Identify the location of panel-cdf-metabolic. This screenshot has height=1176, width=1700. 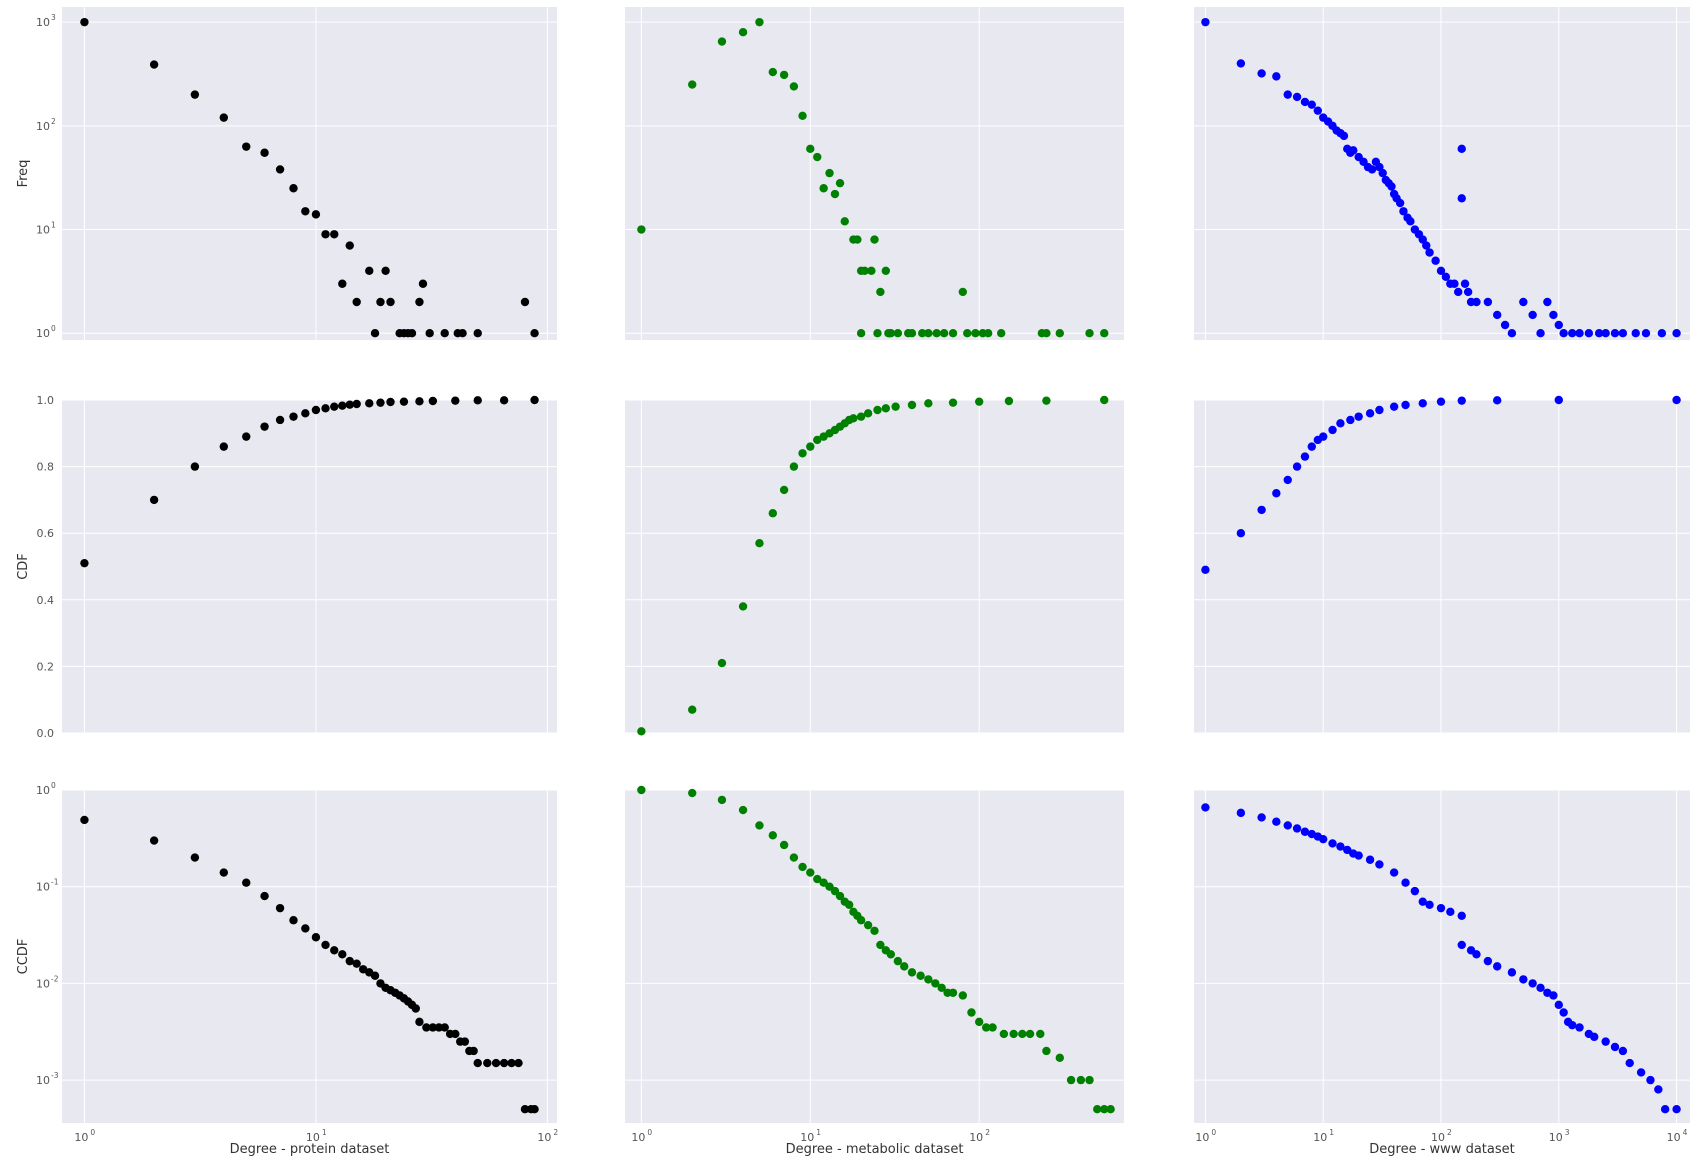
(874, 565).